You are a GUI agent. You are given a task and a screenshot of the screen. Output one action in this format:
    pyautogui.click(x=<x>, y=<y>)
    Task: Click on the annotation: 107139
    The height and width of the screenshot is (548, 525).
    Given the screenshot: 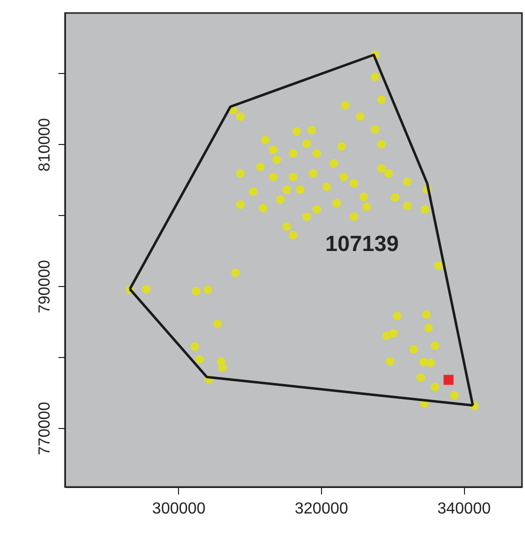 What is the action you would take?
    pyautogui.click(x=362, y=243)
    